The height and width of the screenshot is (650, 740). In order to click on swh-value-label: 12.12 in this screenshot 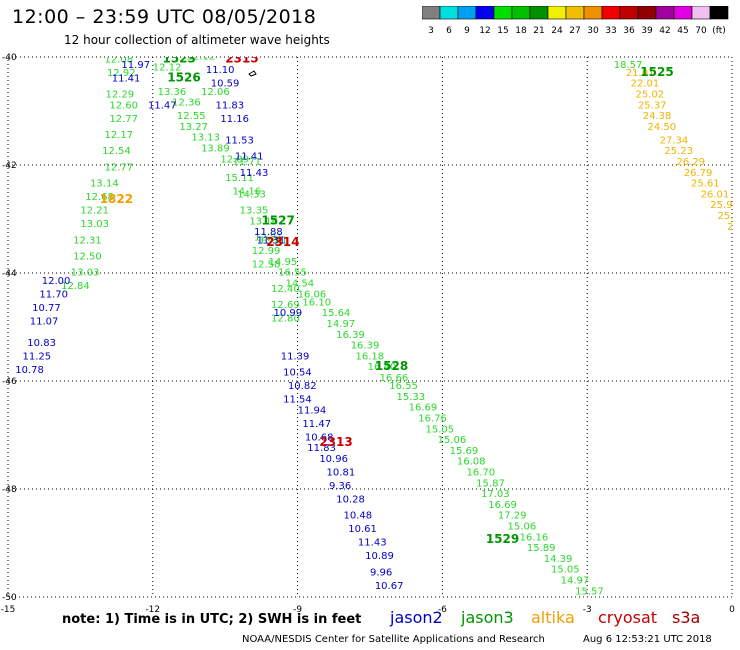, I will do `click(167, 68)`.